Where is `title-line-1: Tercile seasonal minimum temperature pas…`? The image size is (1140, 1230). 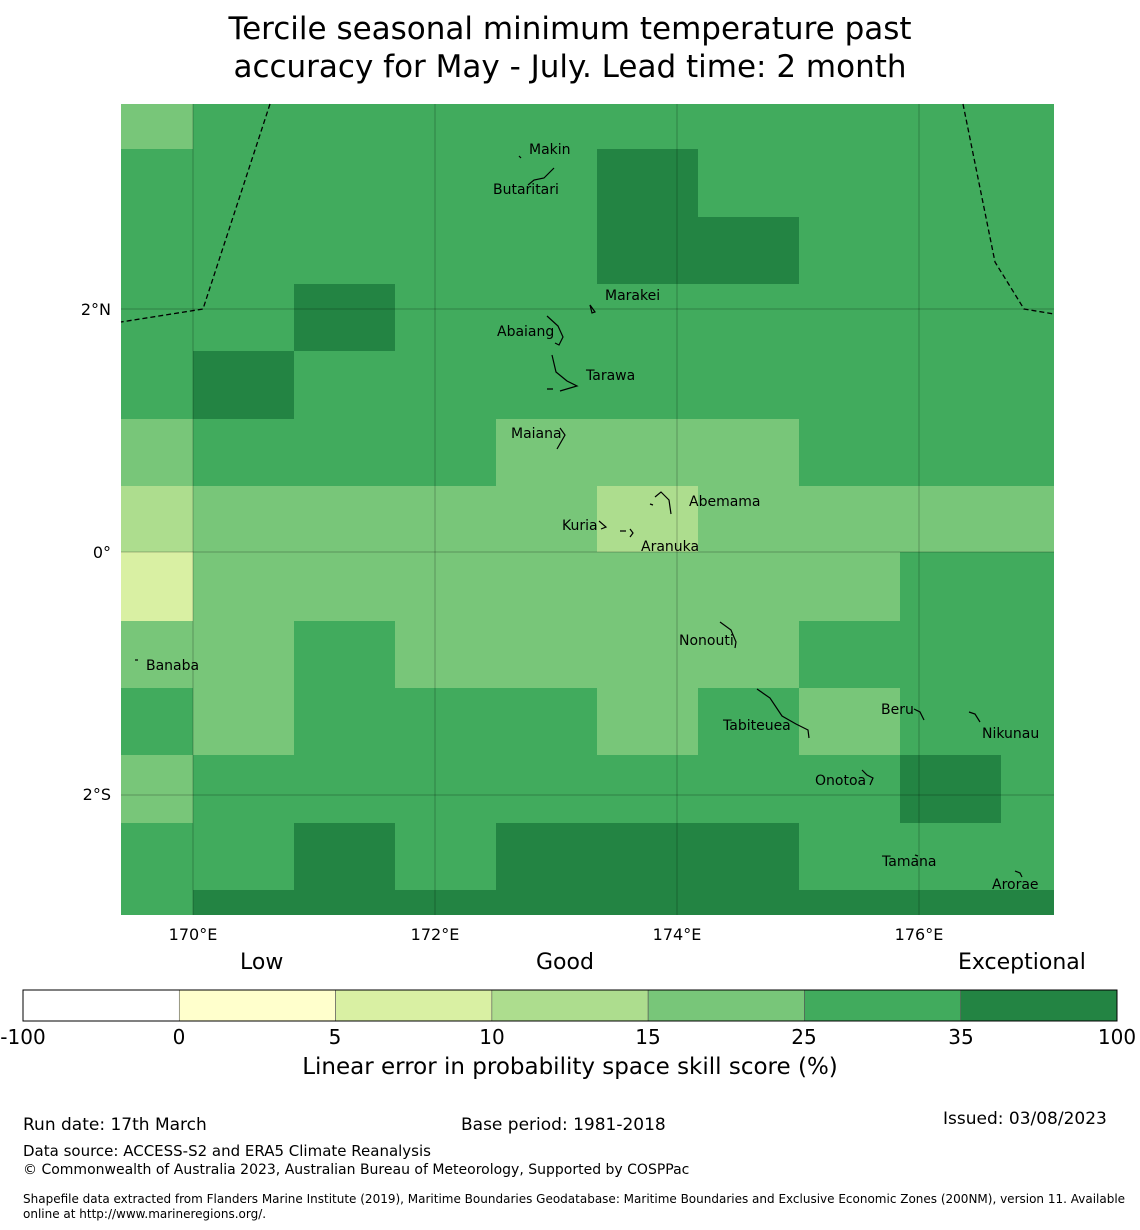
title-line-1: Tercile seasonal minimum temperature pas… is located at coordinates (570, 29).